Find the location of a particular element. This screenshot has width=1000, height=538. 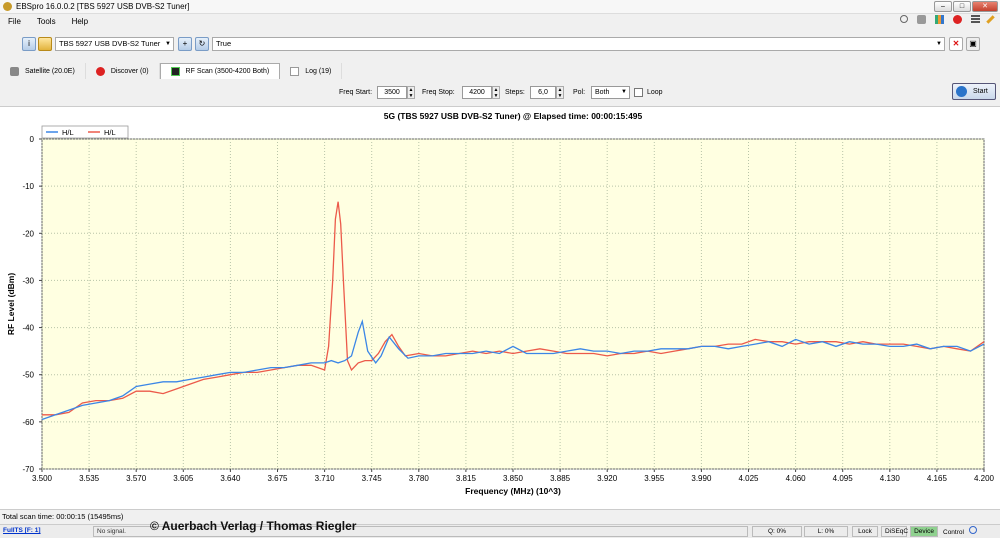

clear-button: ✕ is located at coordinates (956, 44).